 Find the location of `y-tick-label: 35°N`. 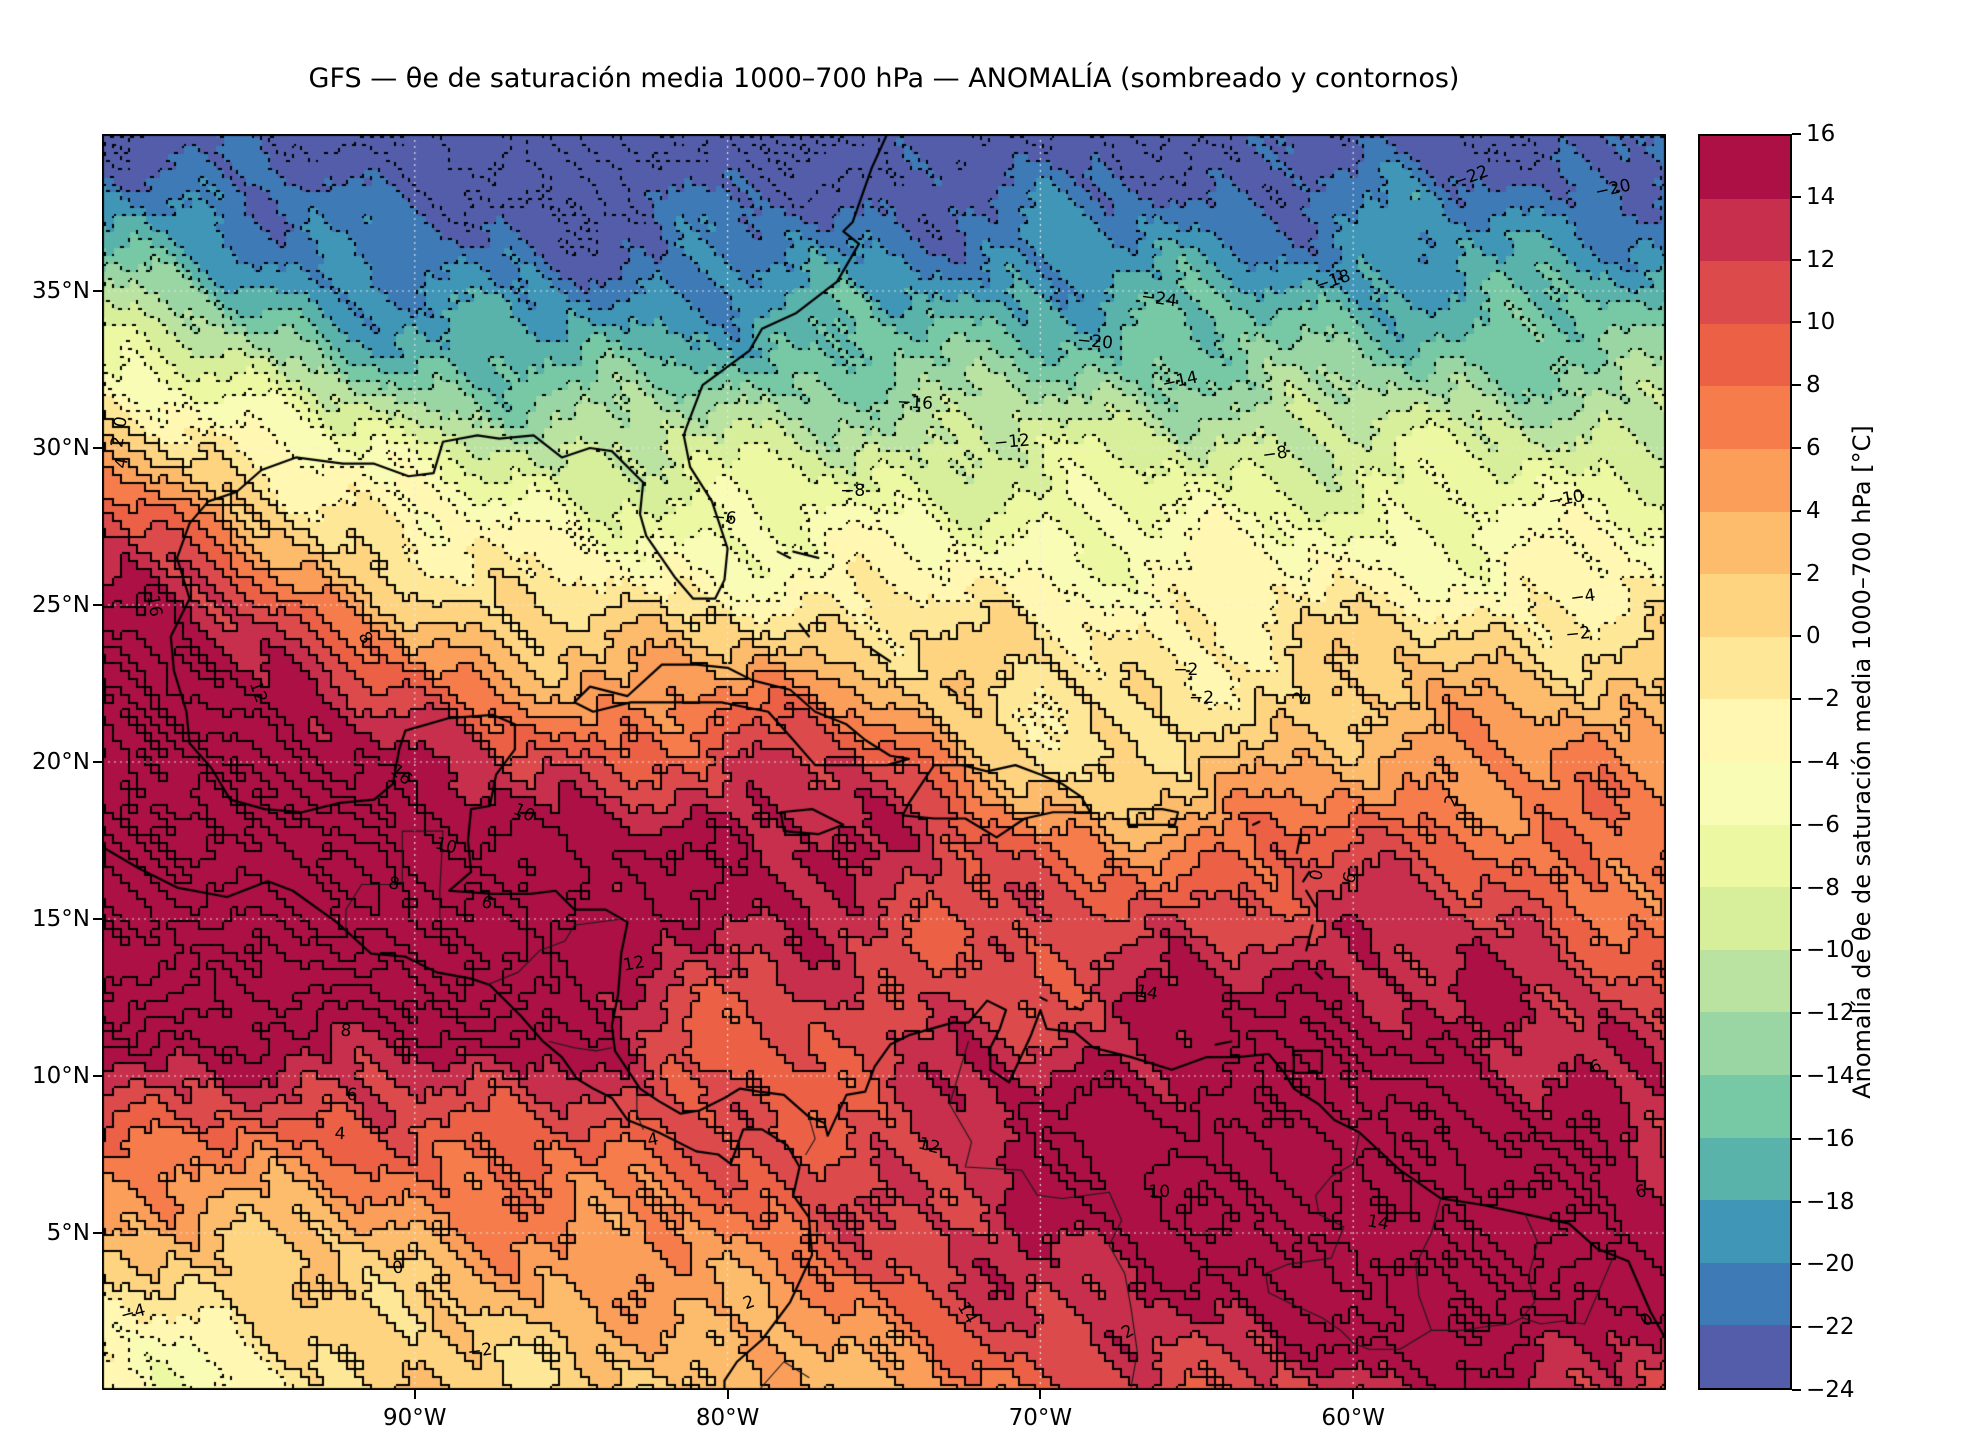

y-tick-label: 35°N is located at coordinates (61, 291).